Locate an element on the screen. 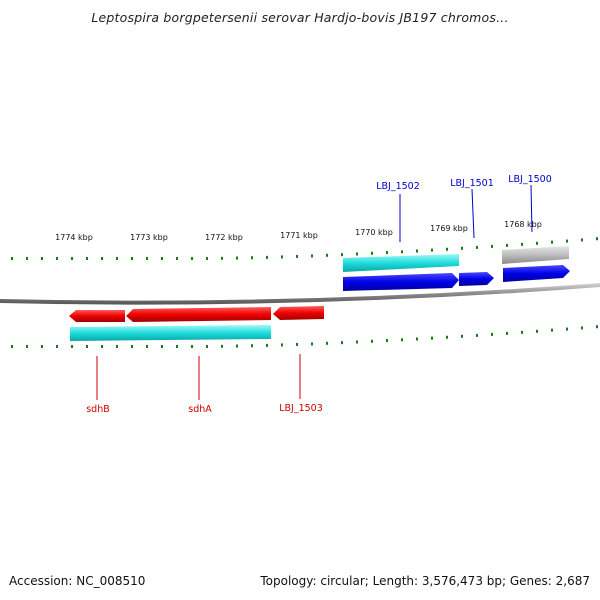 The height and width of the screenshot is (600, 600). gene-label-sdhb: sdhB is located at coordinates (98, 409).